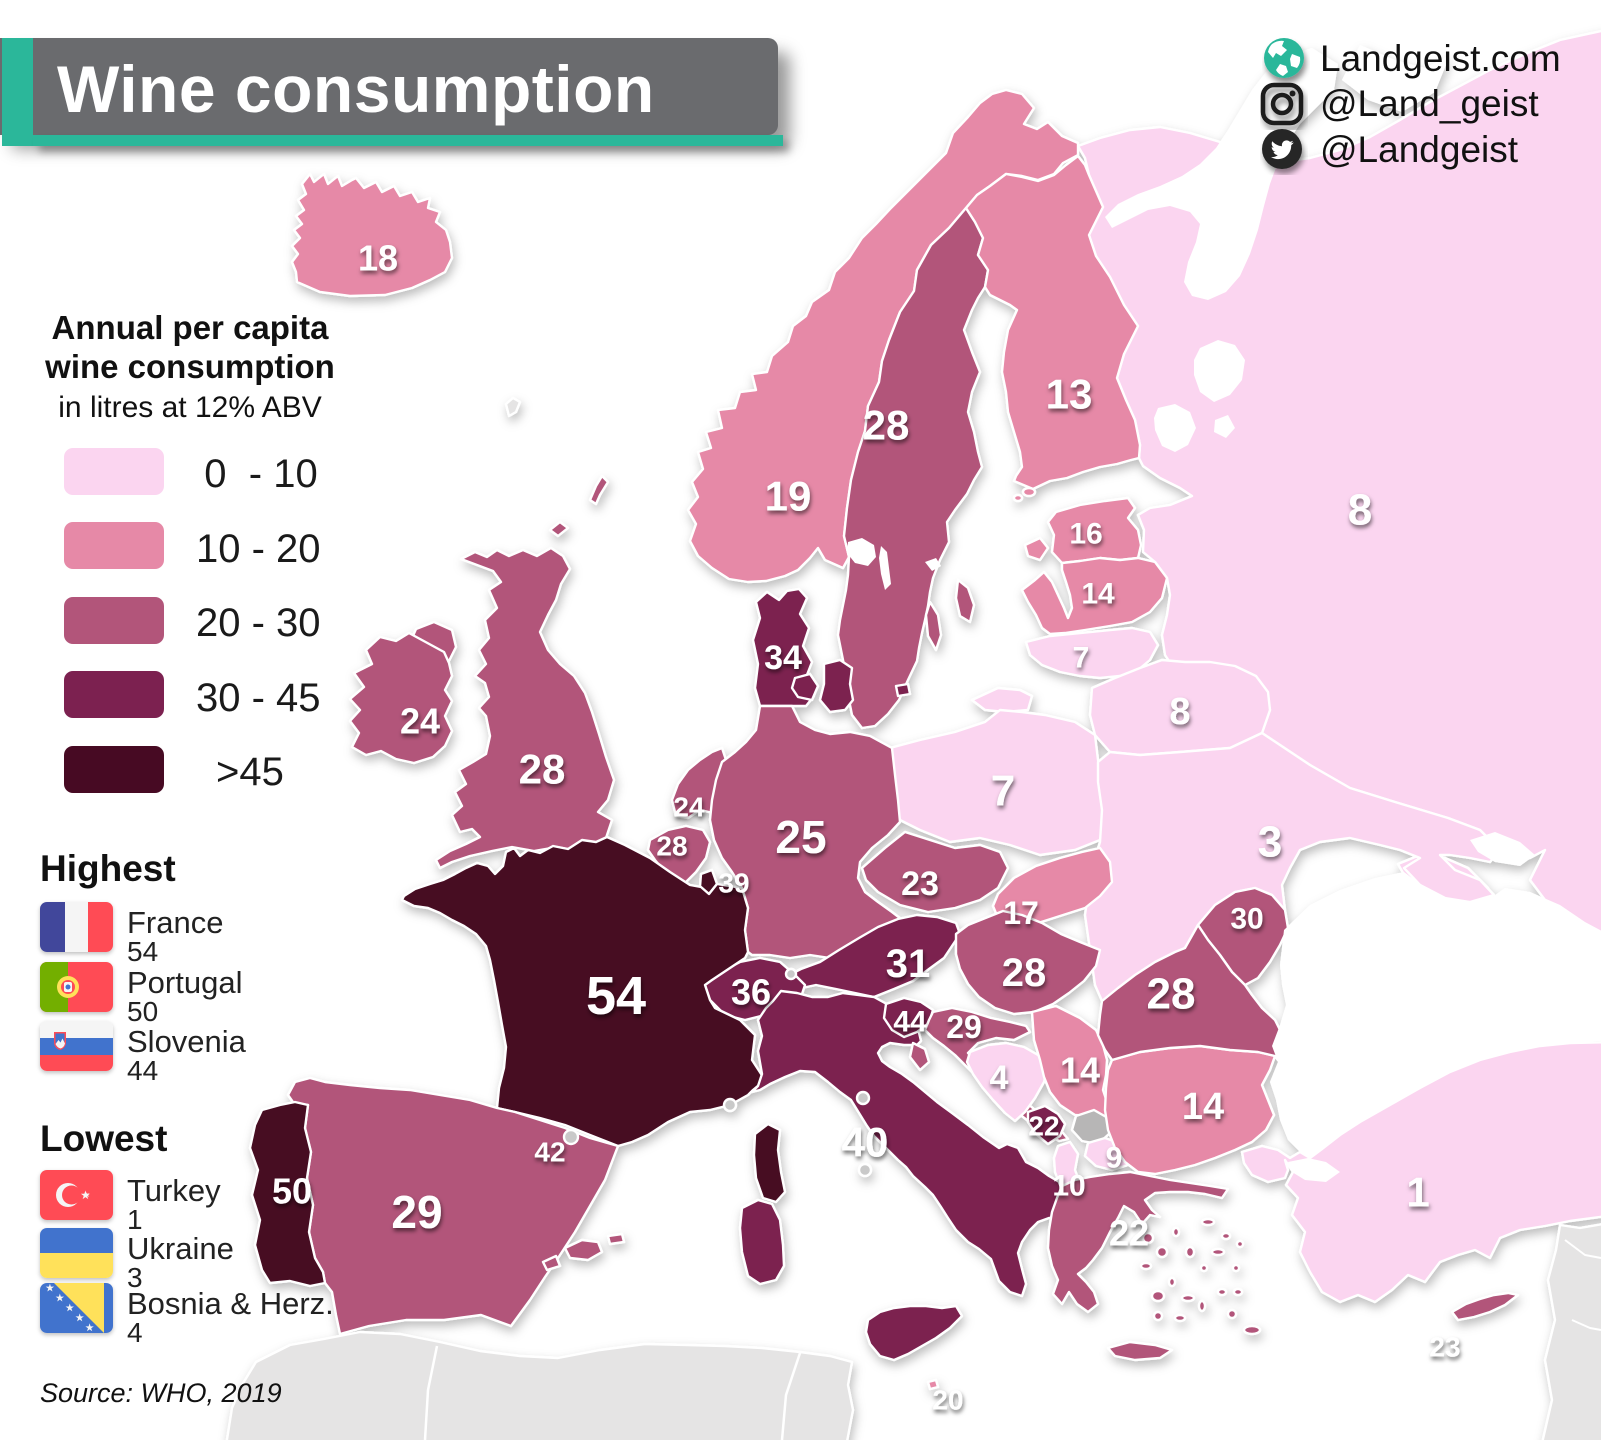 The image size is (1601, 1440). I want to click on svg-text: 9, so click(1114, 1158).